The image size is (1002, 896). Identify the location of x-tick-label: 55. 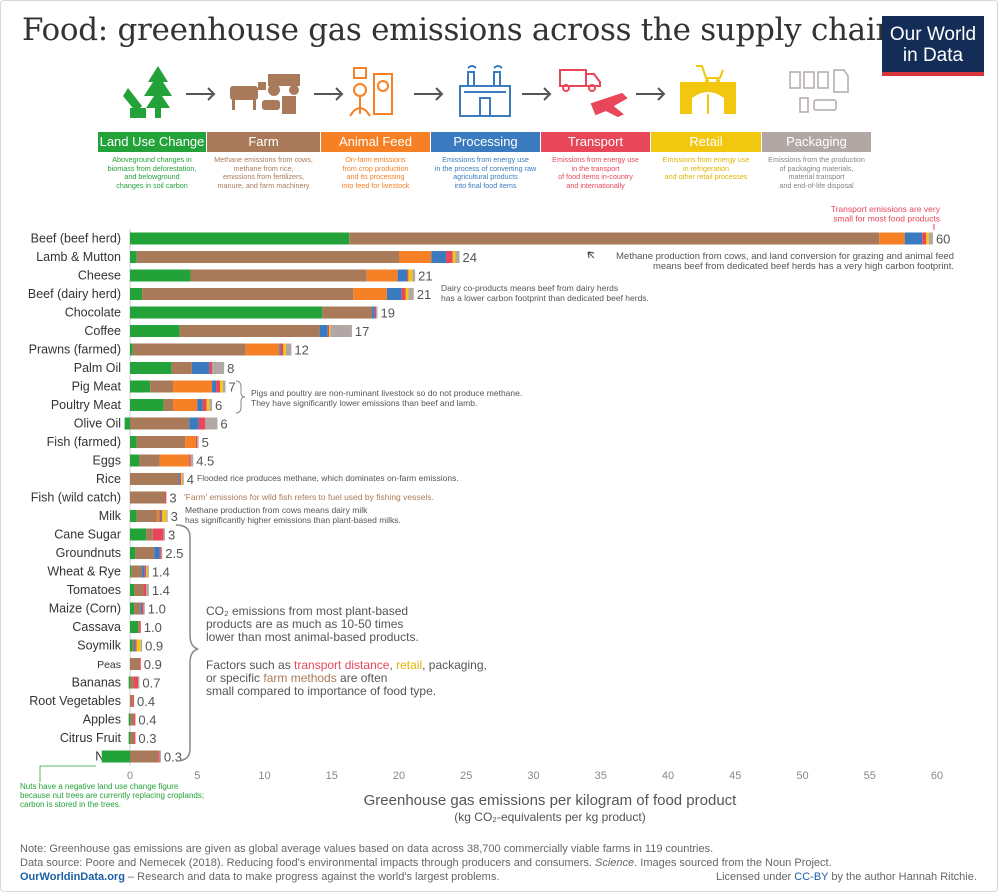
(870, 776).